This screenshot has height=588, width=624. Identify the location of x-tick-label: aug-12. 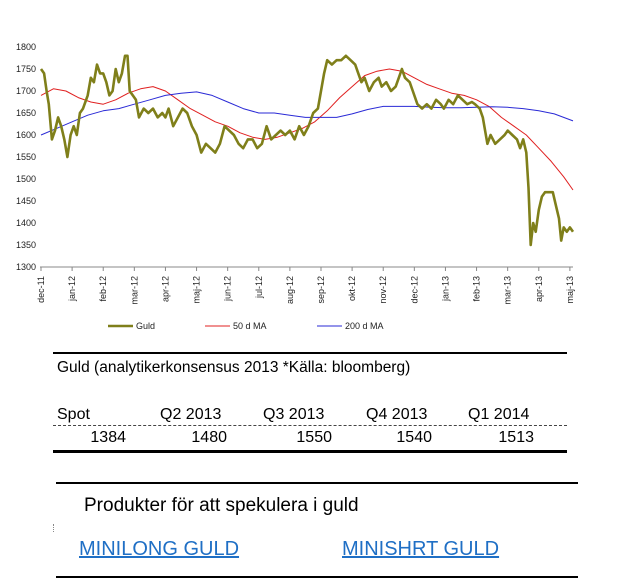
(290, 290).